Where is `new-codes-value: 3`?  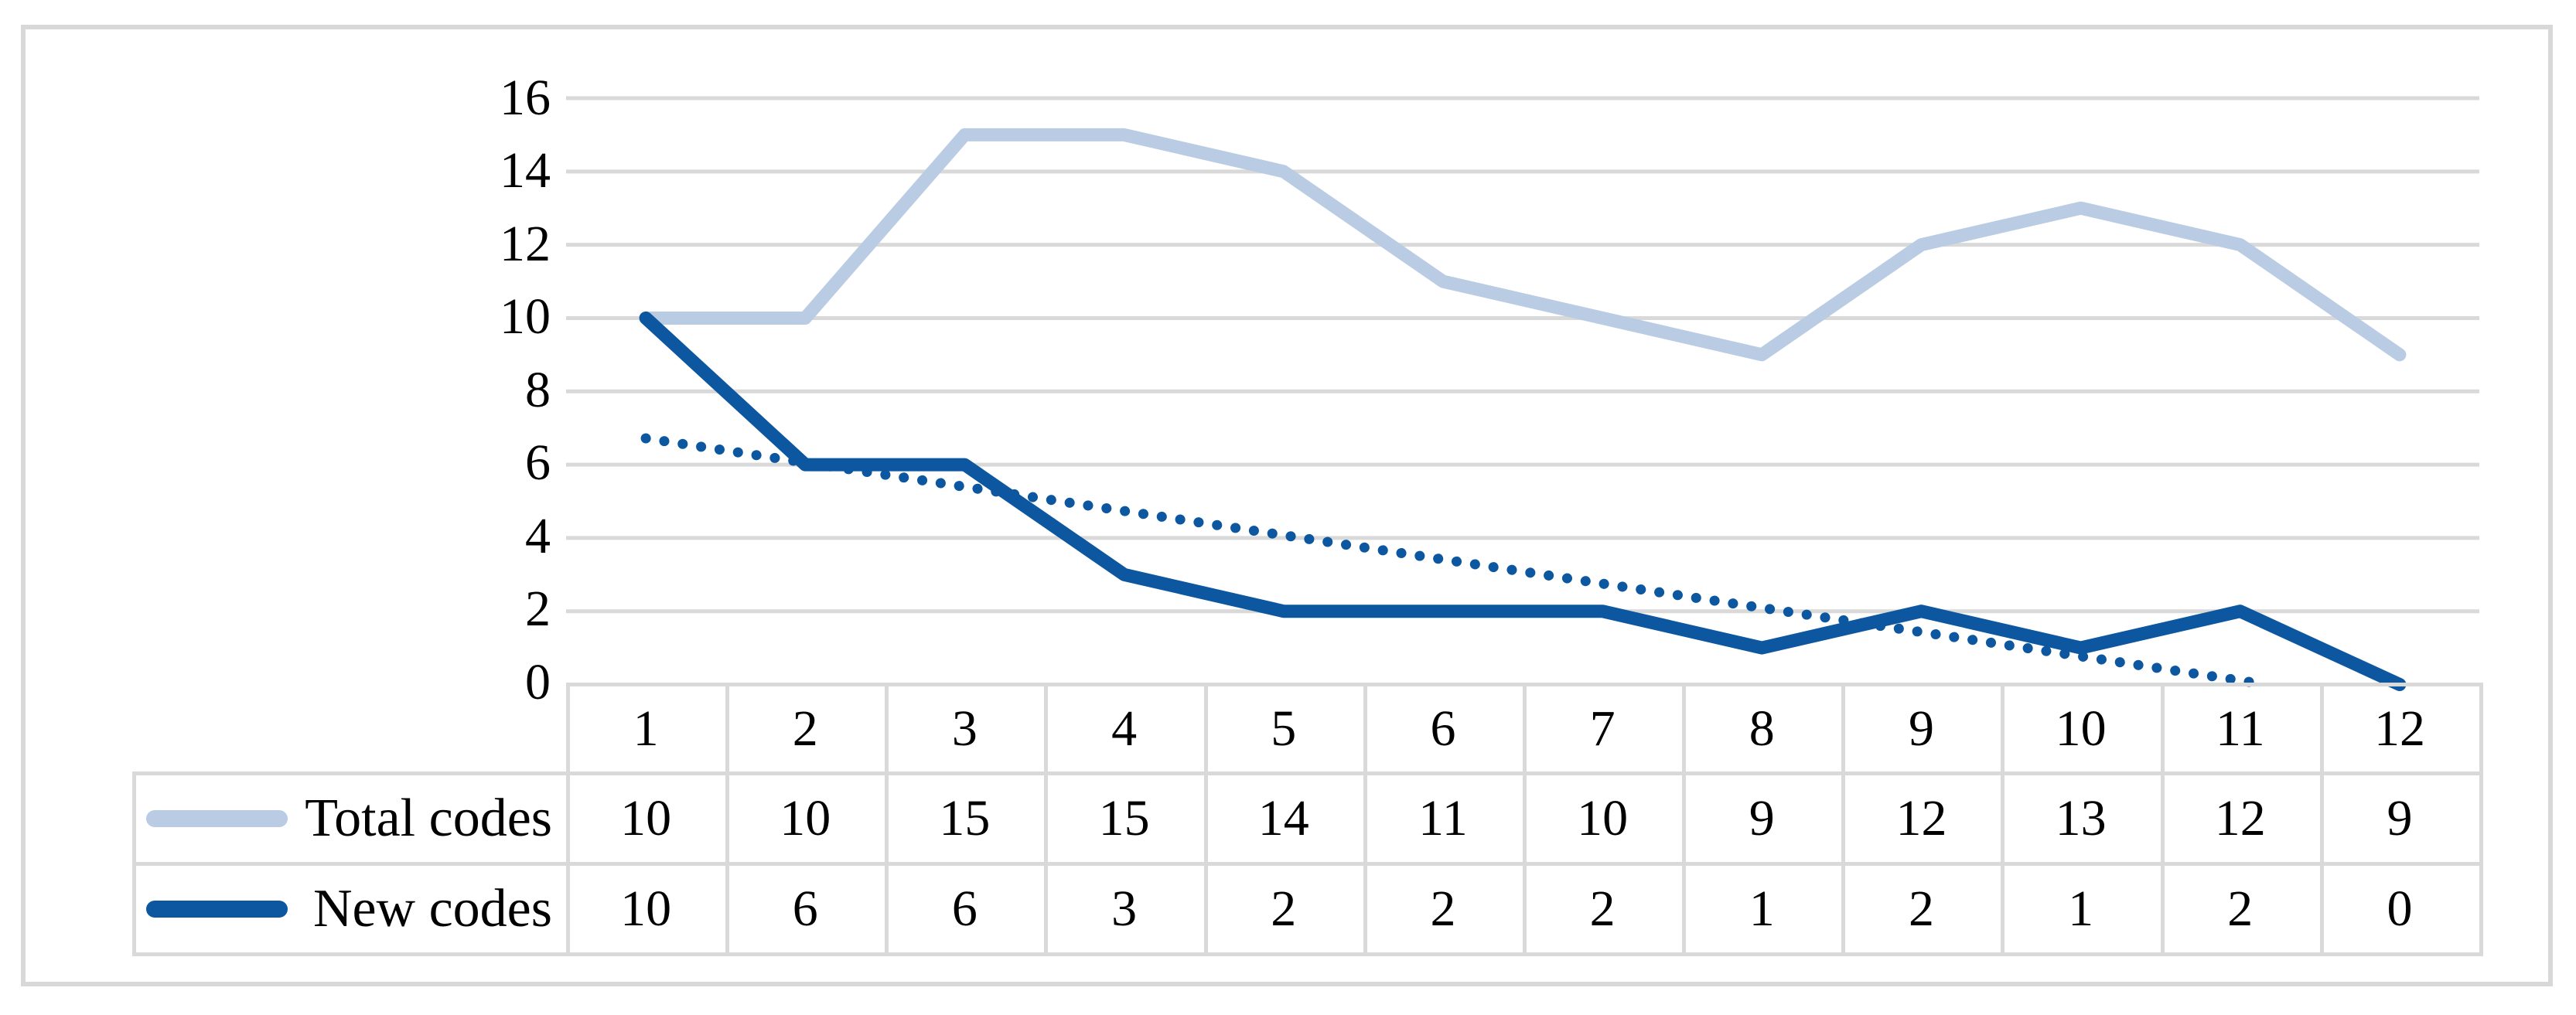 new-codes-value: 3 is located at coordinates (1124, 908).